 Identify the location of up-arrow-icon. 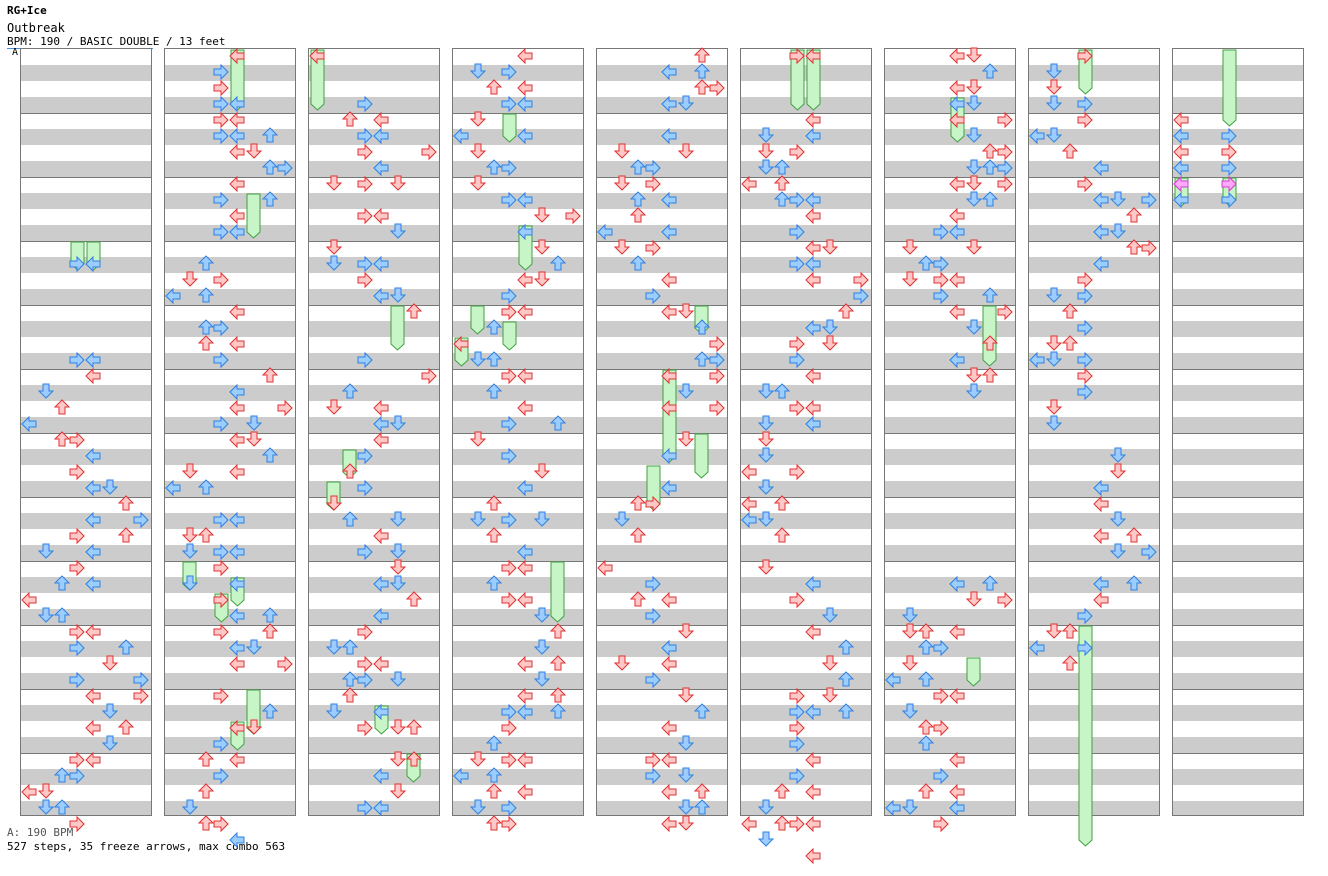
(494, 823).